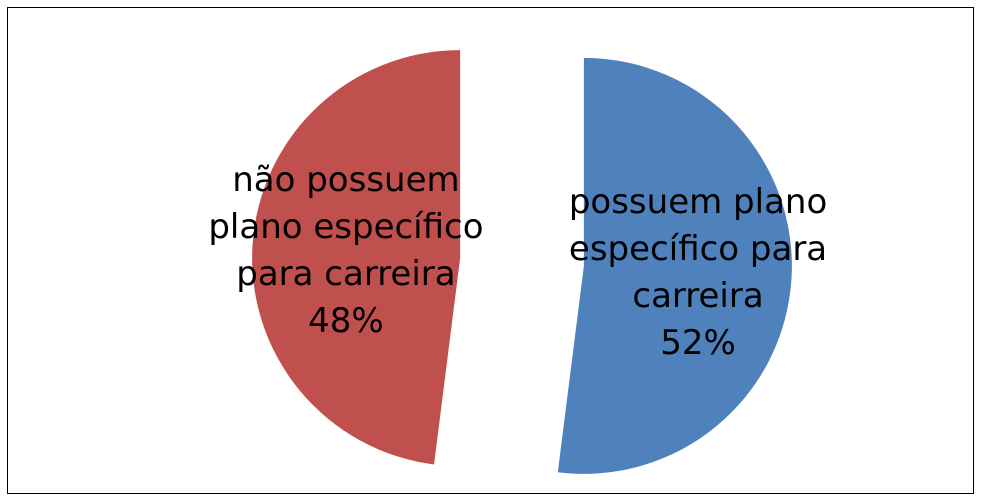 The image size is (981, 502). What do you see at coordinates (346, 320) in the screenshot?
I see `value-label: 48%` at bounding box center [346, 320].